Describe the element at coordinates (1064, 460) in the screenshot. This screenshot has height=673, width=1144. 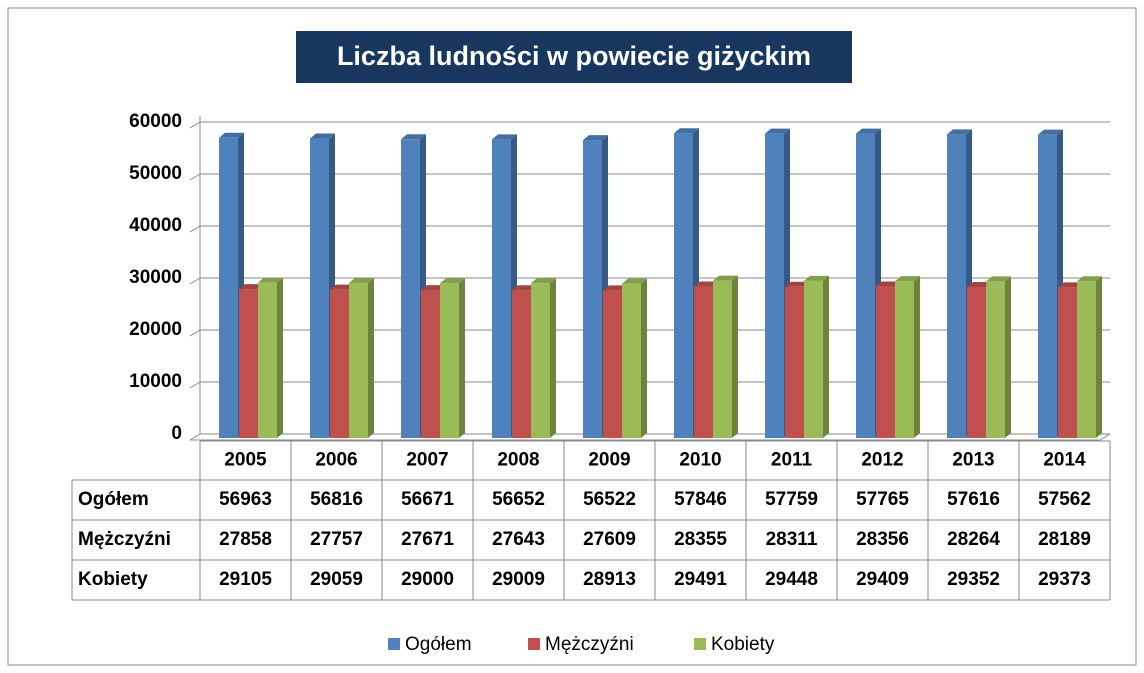
I see `x-tick-label: 2014` at that location.